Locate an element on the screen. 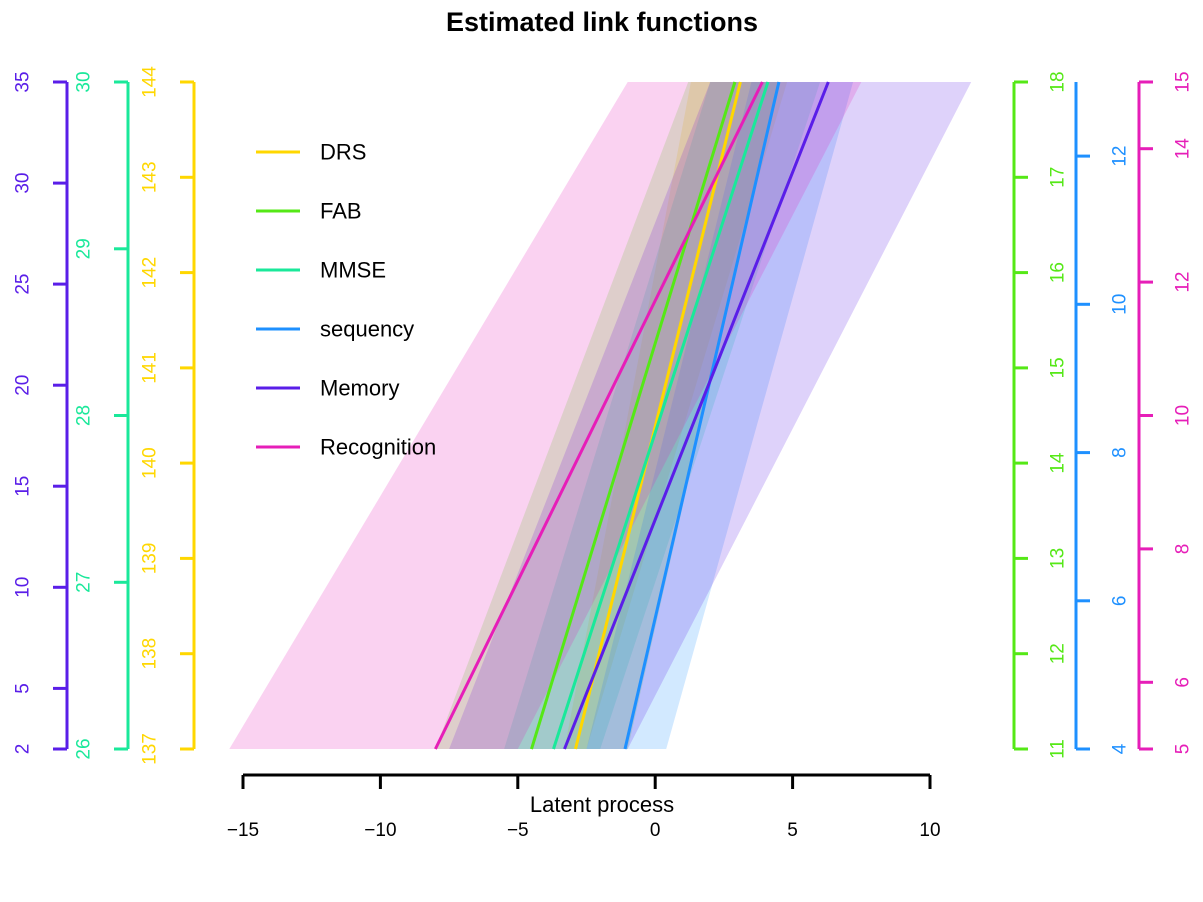 Image resolution: width=1203 pixels, height=902 pixels. axis-tick-label-recognition: 12 is located at coordinates (1183, 282).